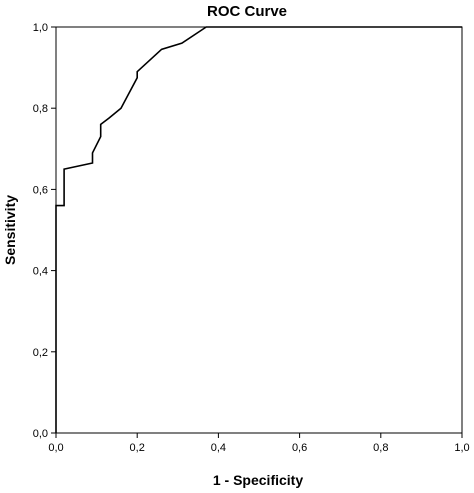 The image size is (474, 493). Describe the element at coordinates (461, 448) in the screenshot. I see `x-tick-label: 1,0` at that location.